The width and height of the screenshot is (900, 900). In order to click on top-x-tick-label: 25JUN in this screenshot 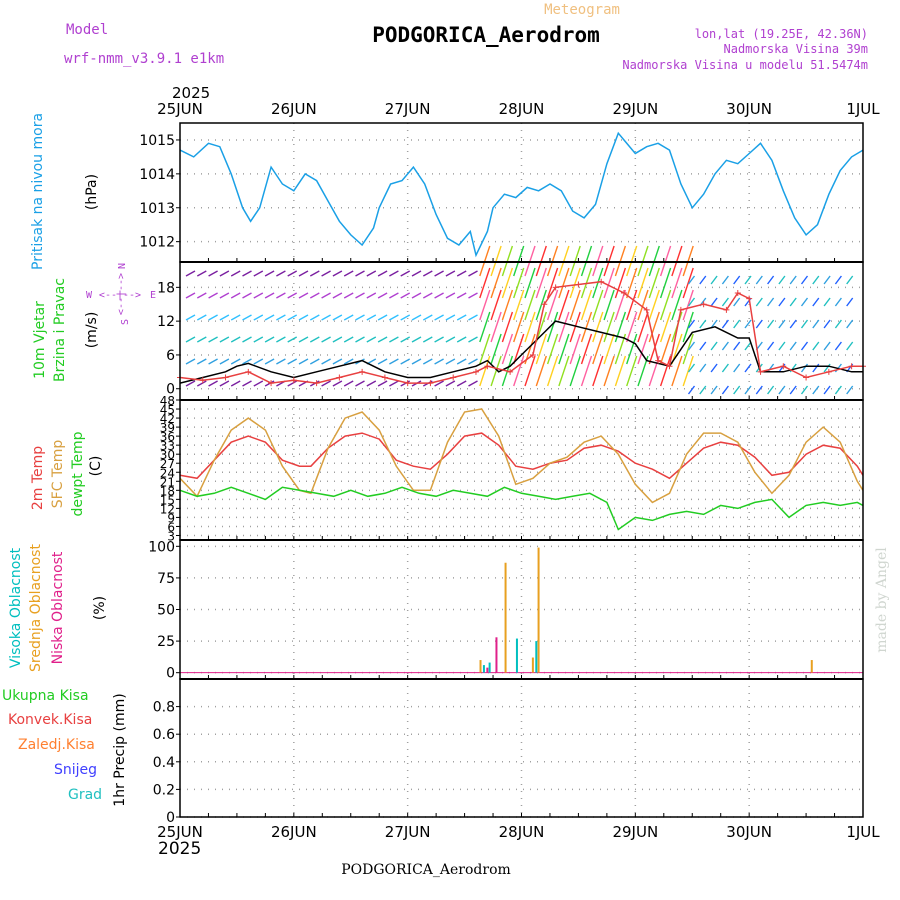, I will do `click(180, 109)`.